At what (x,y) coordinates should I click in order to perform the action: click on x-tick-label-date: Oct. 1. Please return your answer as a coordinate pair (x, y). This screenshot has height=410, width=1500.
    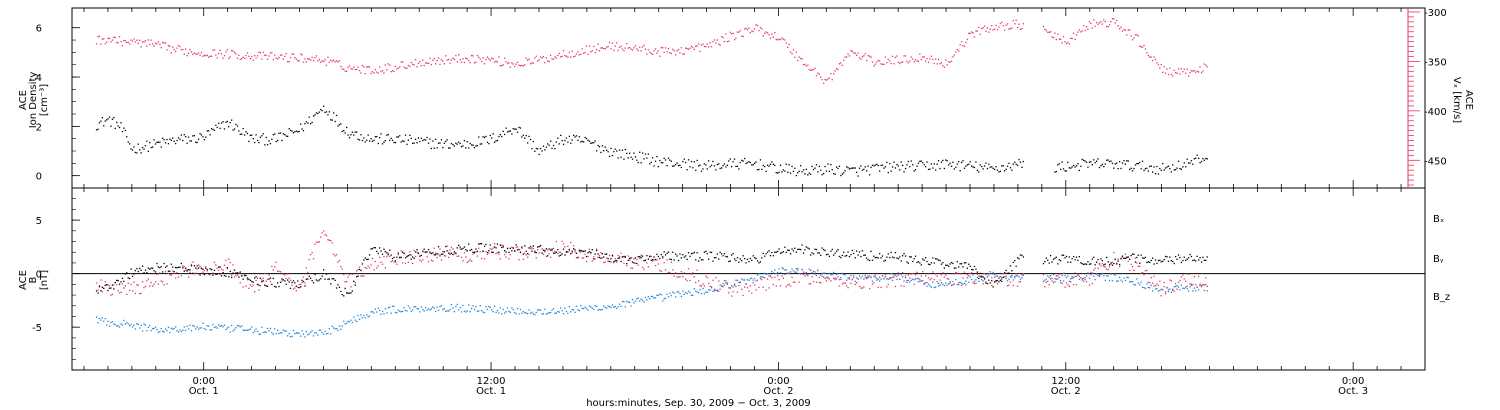
    Looking at the image, I should click on (204, 391).